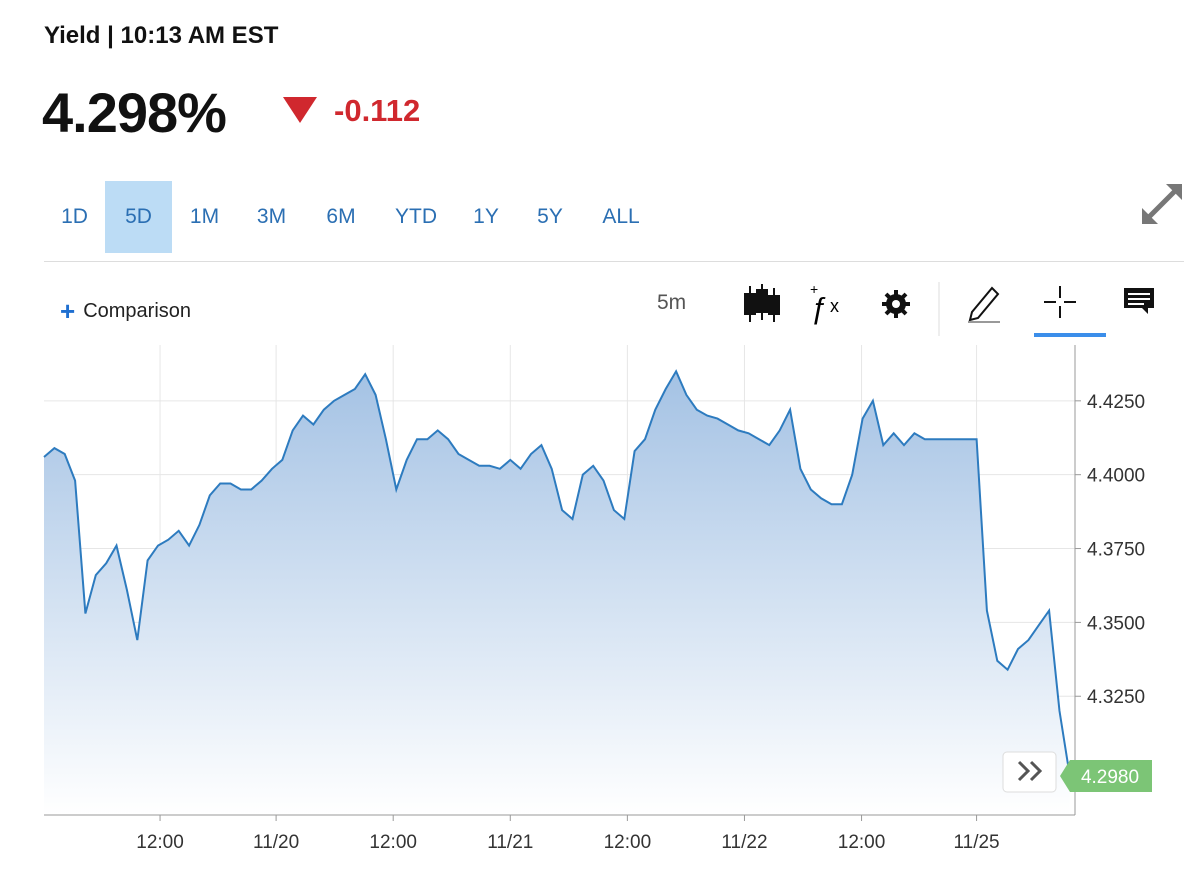 This screenshot has width=1200, height=874. What do you see at coordinates (1116, 402) in the screenshot?
I see `y-tick-label: 4.4250` at bounding box center [1116, 402].